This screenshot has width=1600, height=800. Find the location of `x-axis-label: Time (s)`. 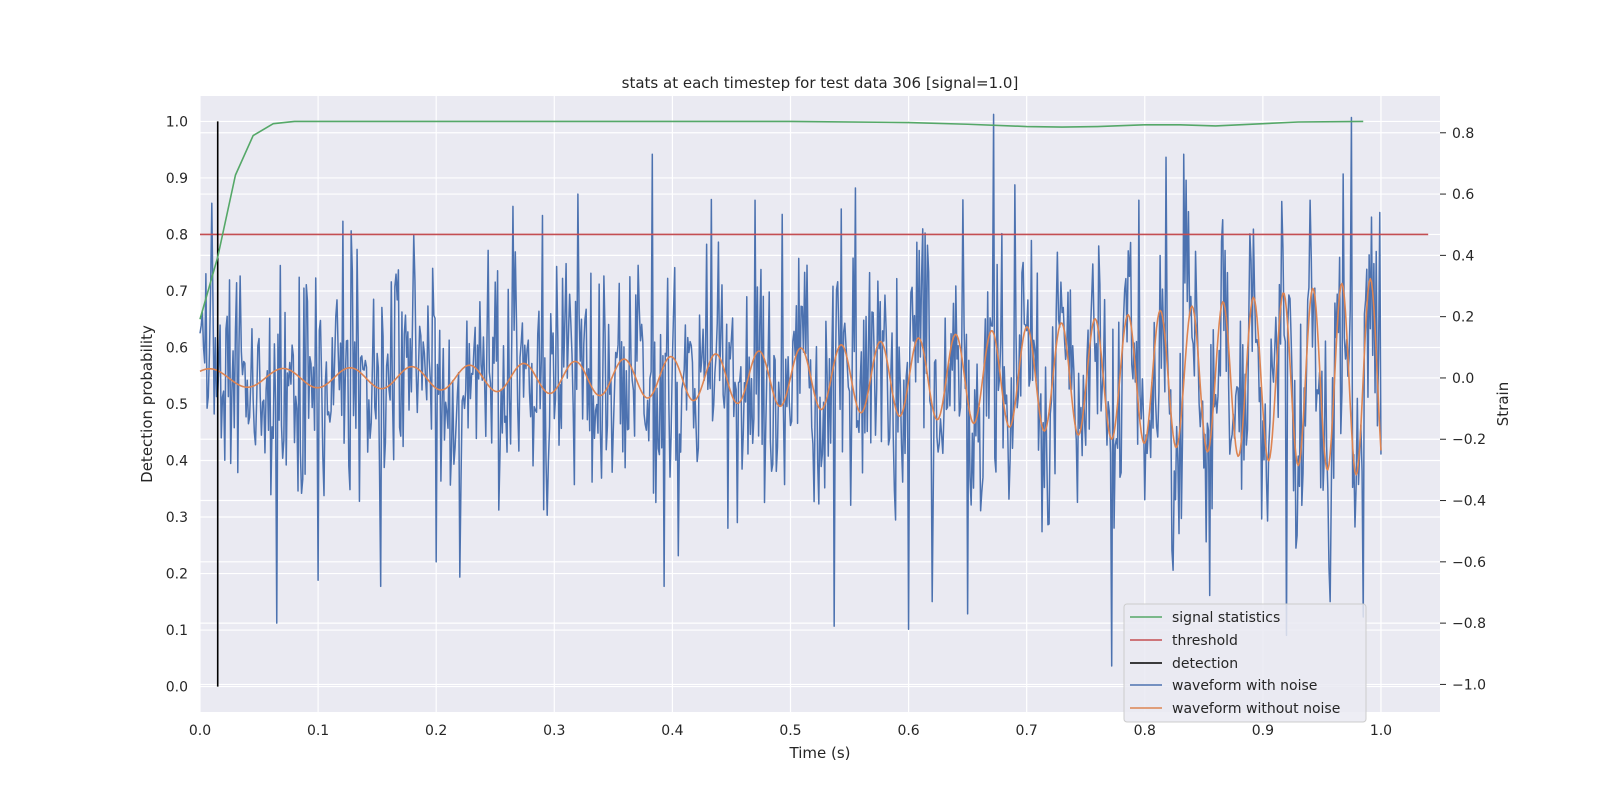

x-axis-label: Time (s) is located at coordinates (820, 753).